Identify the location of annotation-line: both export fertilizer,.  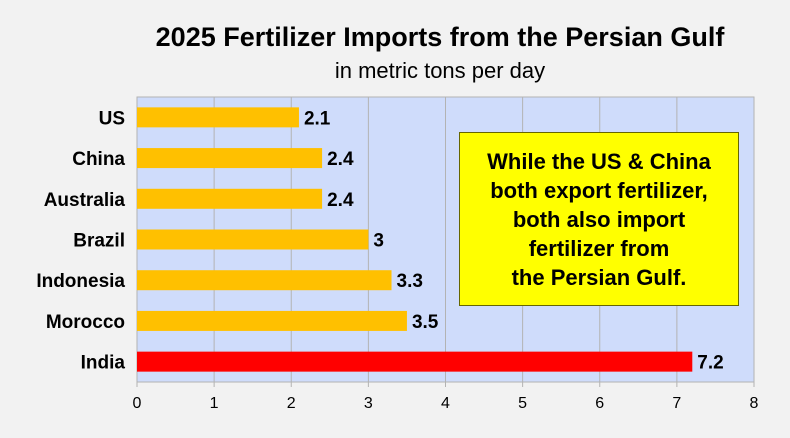
(599, 190).